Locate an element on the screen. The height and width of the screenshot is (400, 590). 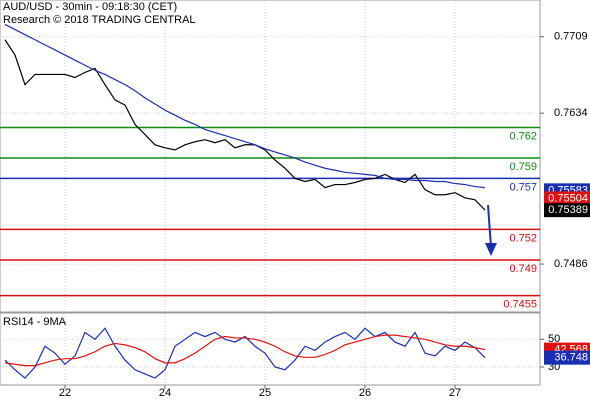
level-label: 0.7455 is located at coordinates (520, 305).